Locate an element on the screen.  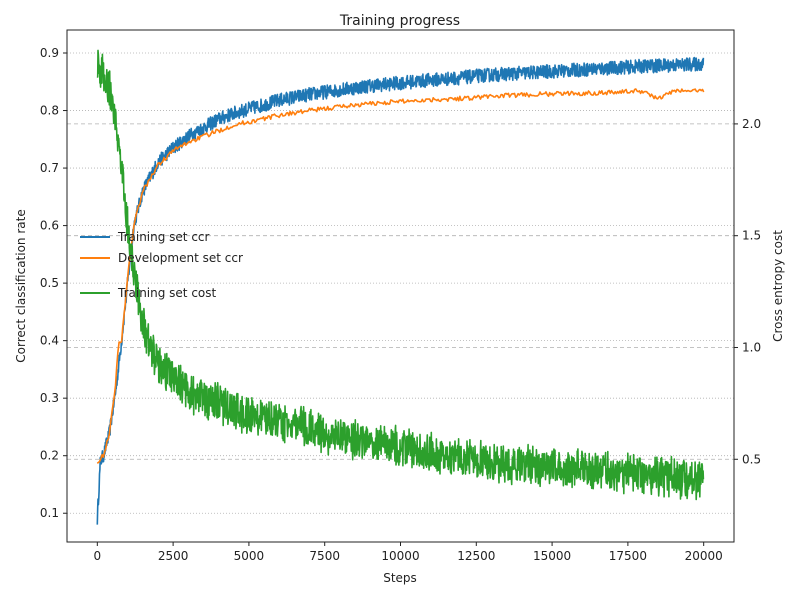
x-tick-label-6: 15000 is located at coordinates (552, 556).